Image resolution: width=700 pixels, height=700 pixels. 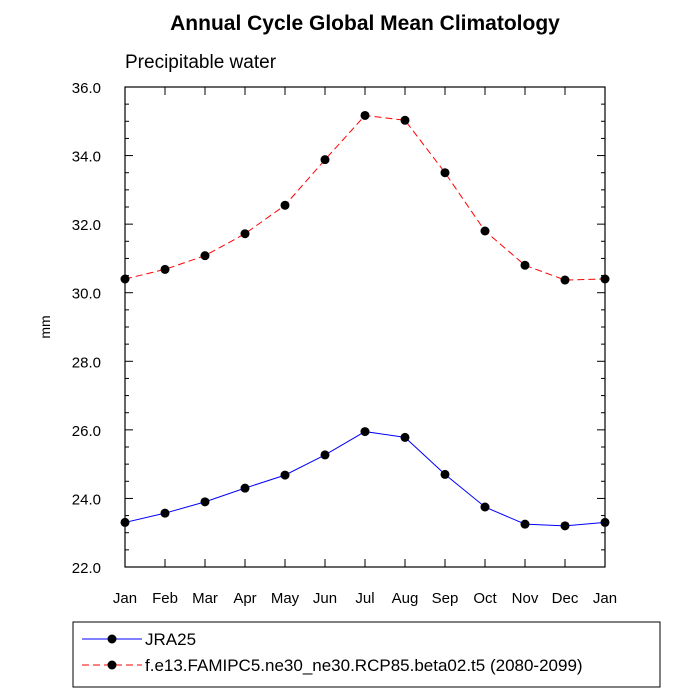 What do you see at coordinates (365, 23) in the screenshot?
I see `chart-title: Annual Cycle Global Mean Climatology` at bounding box center [365, 23].